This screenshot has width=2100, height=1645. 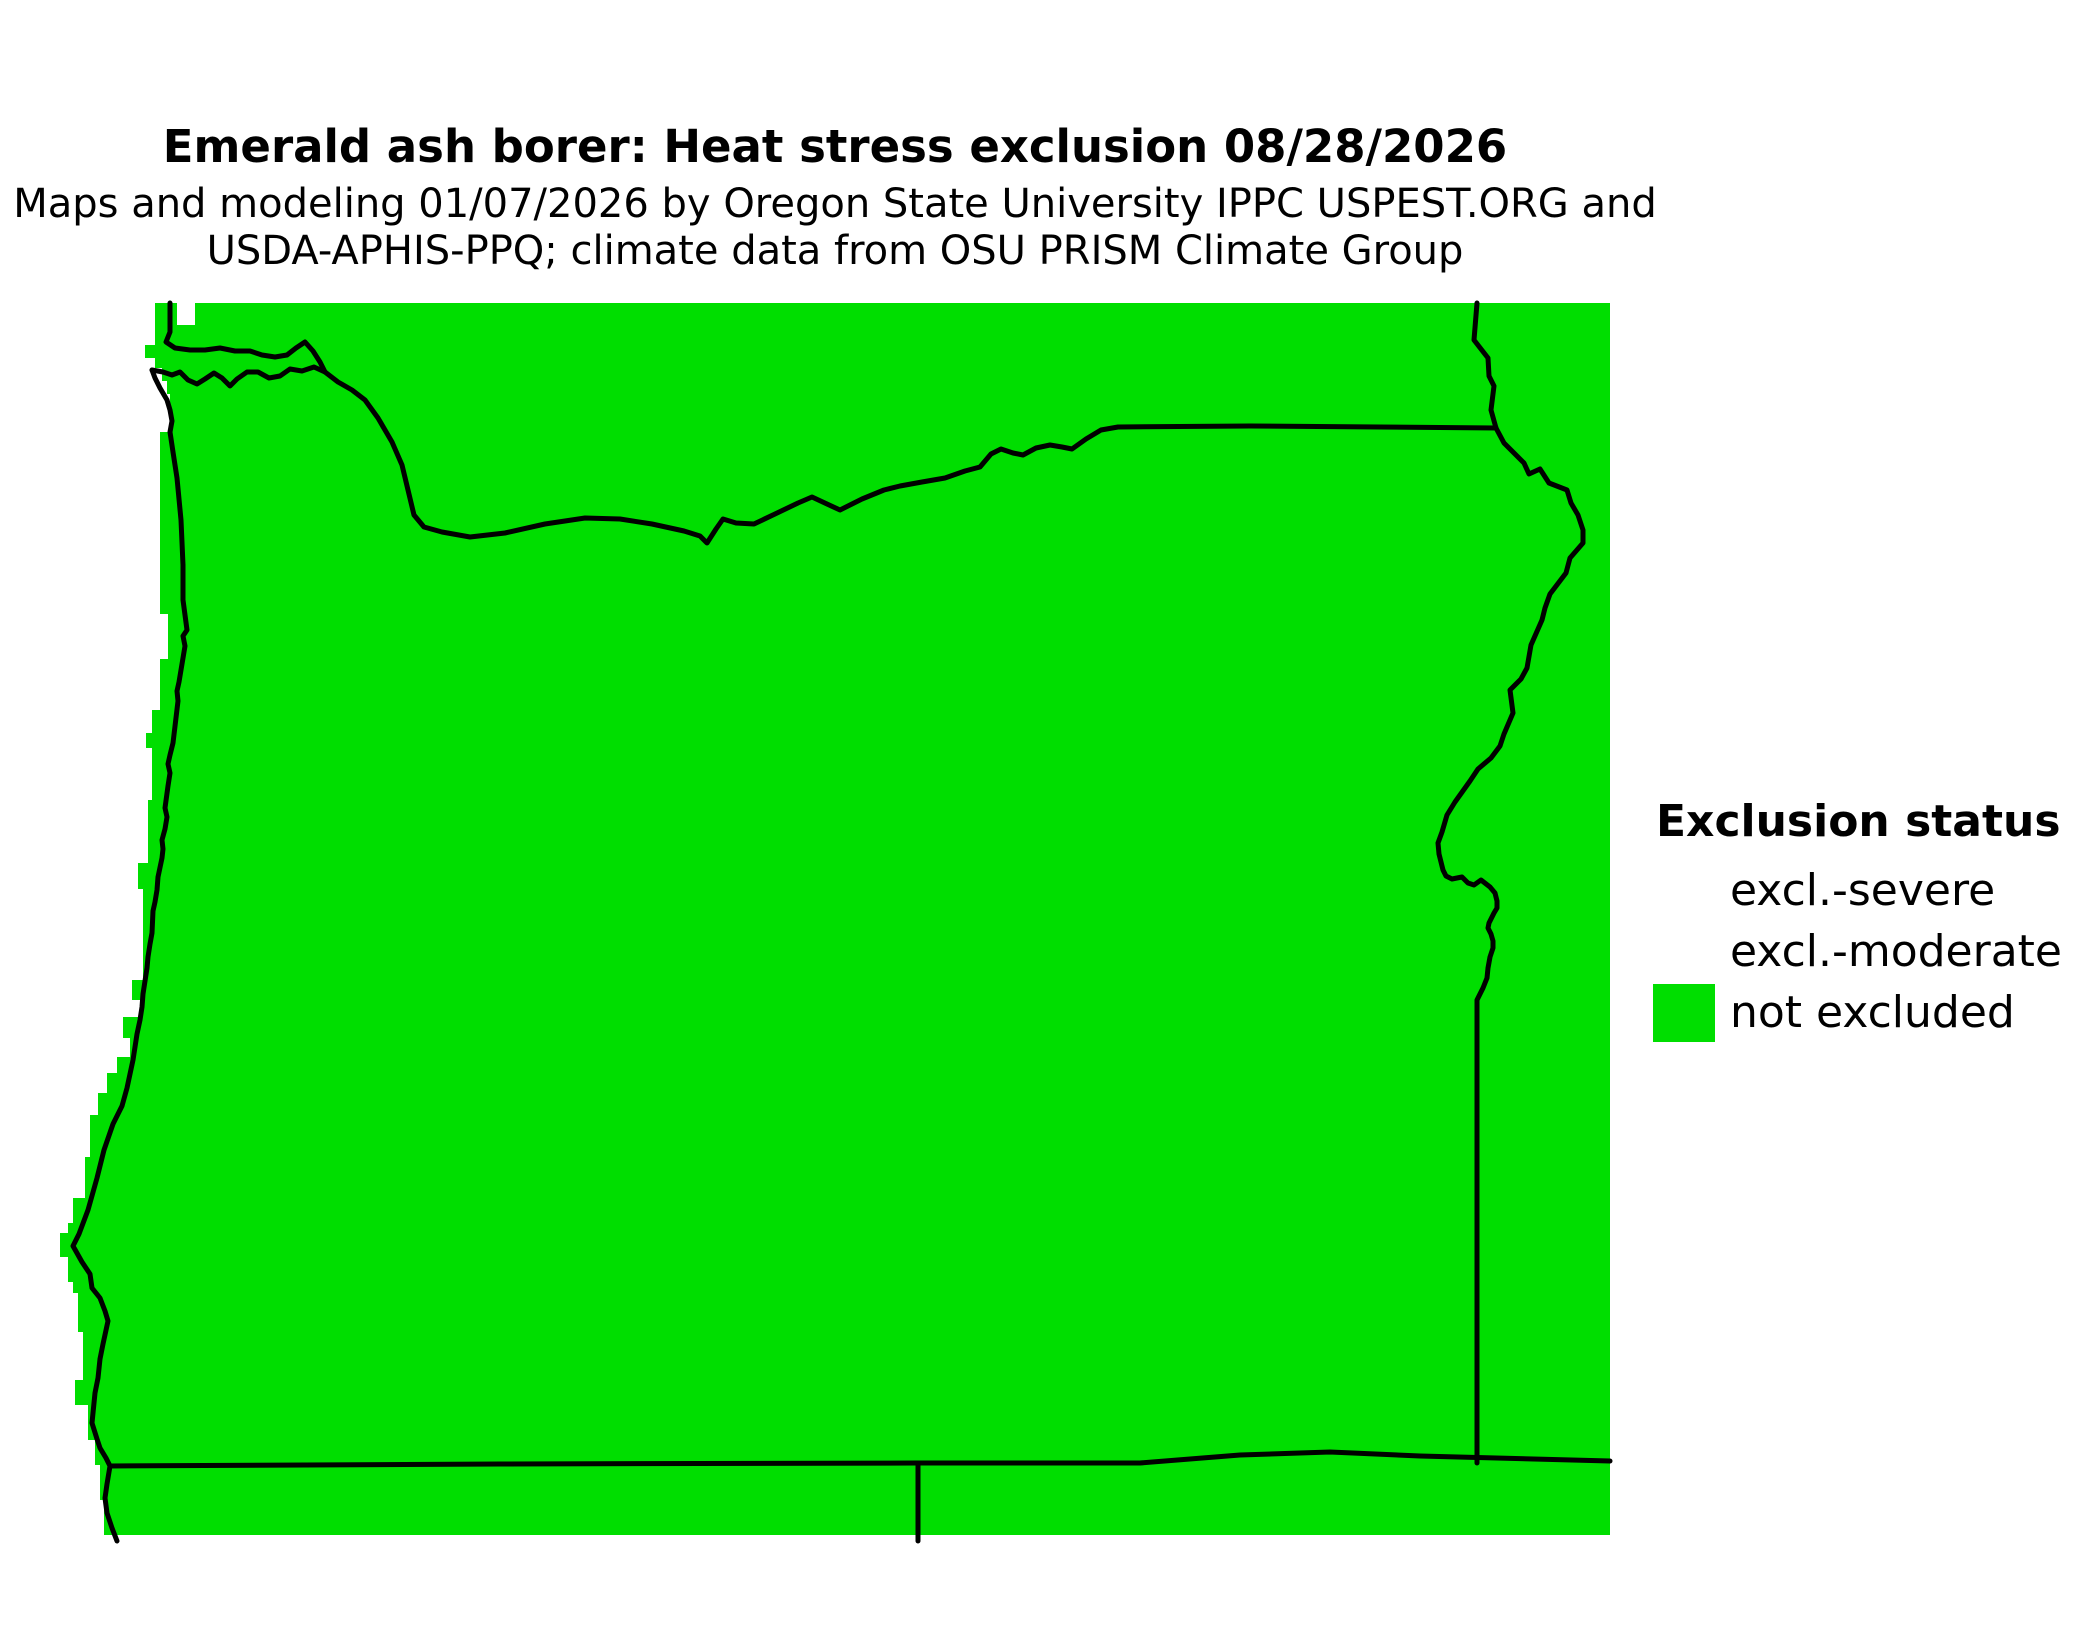 What do you see at coordinates (1684, 1013) in the screenshot?
I see `legend-swatch-not-excluded` at bounding box center [1684, 1013].